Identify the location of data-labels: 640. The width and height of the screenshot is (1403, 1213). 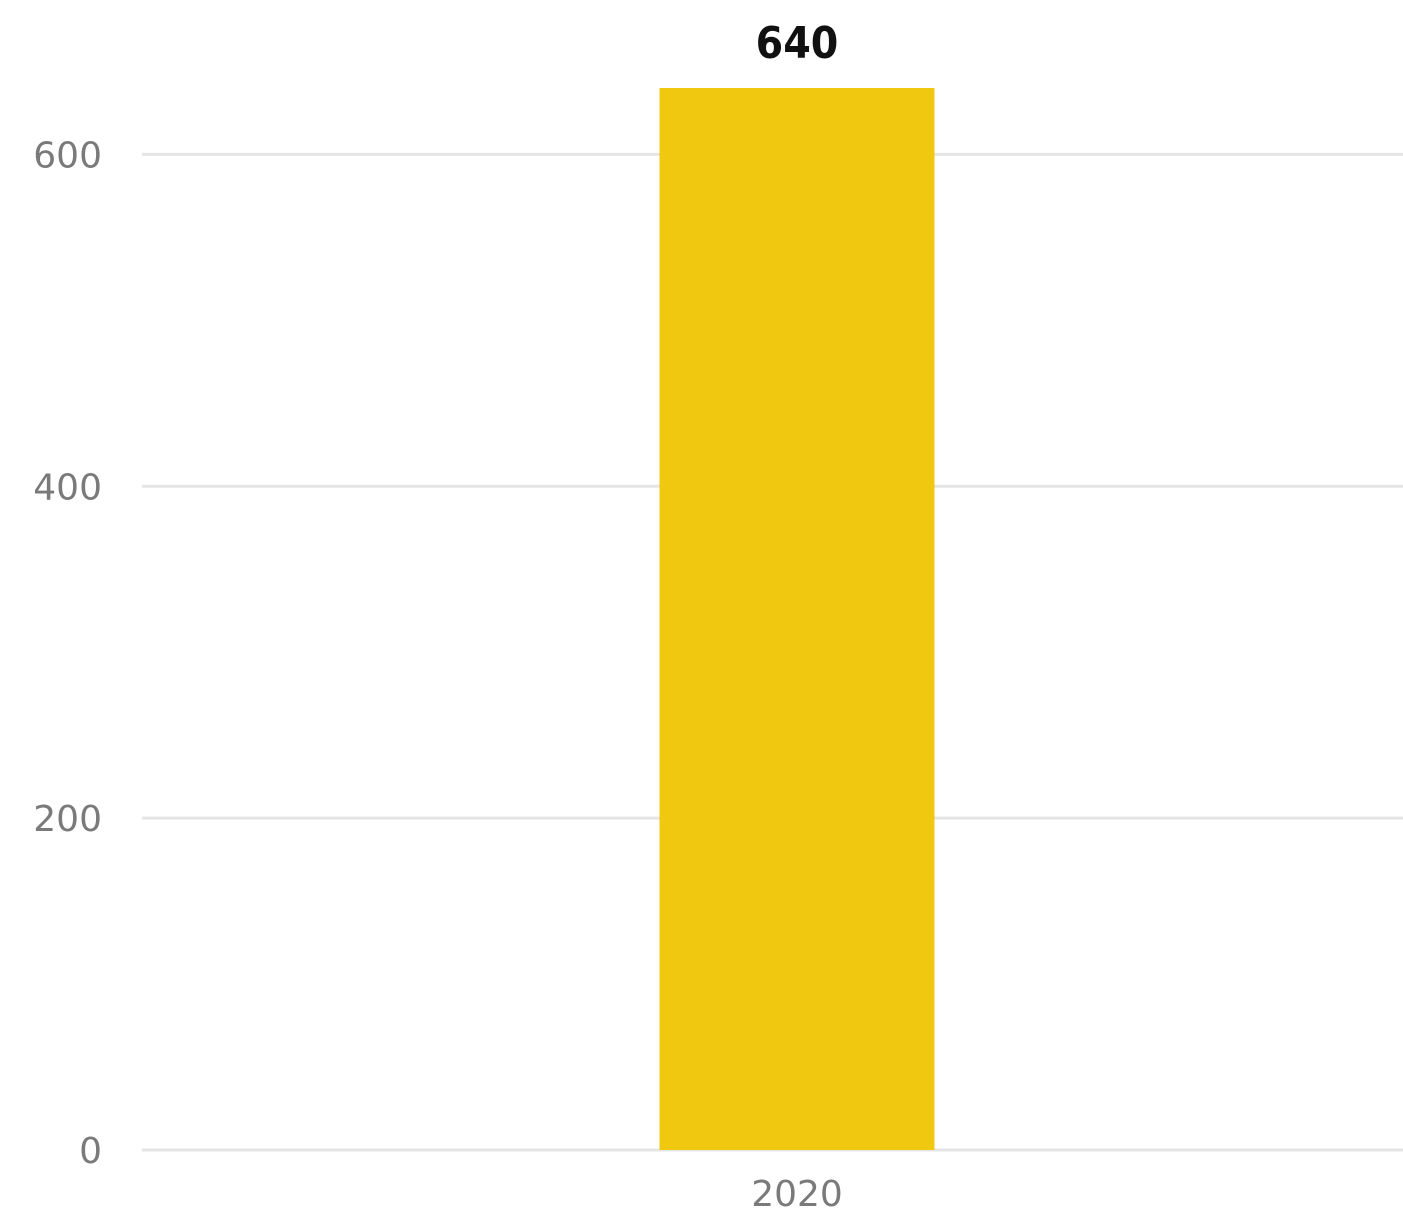
(797, 43).